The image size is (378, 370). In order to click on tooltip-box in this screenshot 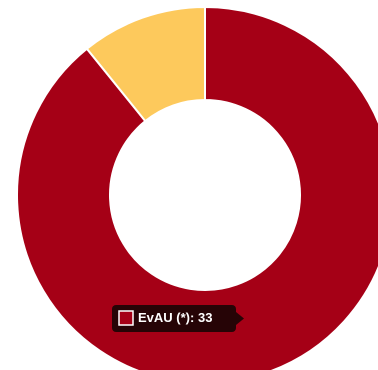, I will do `click(174, 318)`.